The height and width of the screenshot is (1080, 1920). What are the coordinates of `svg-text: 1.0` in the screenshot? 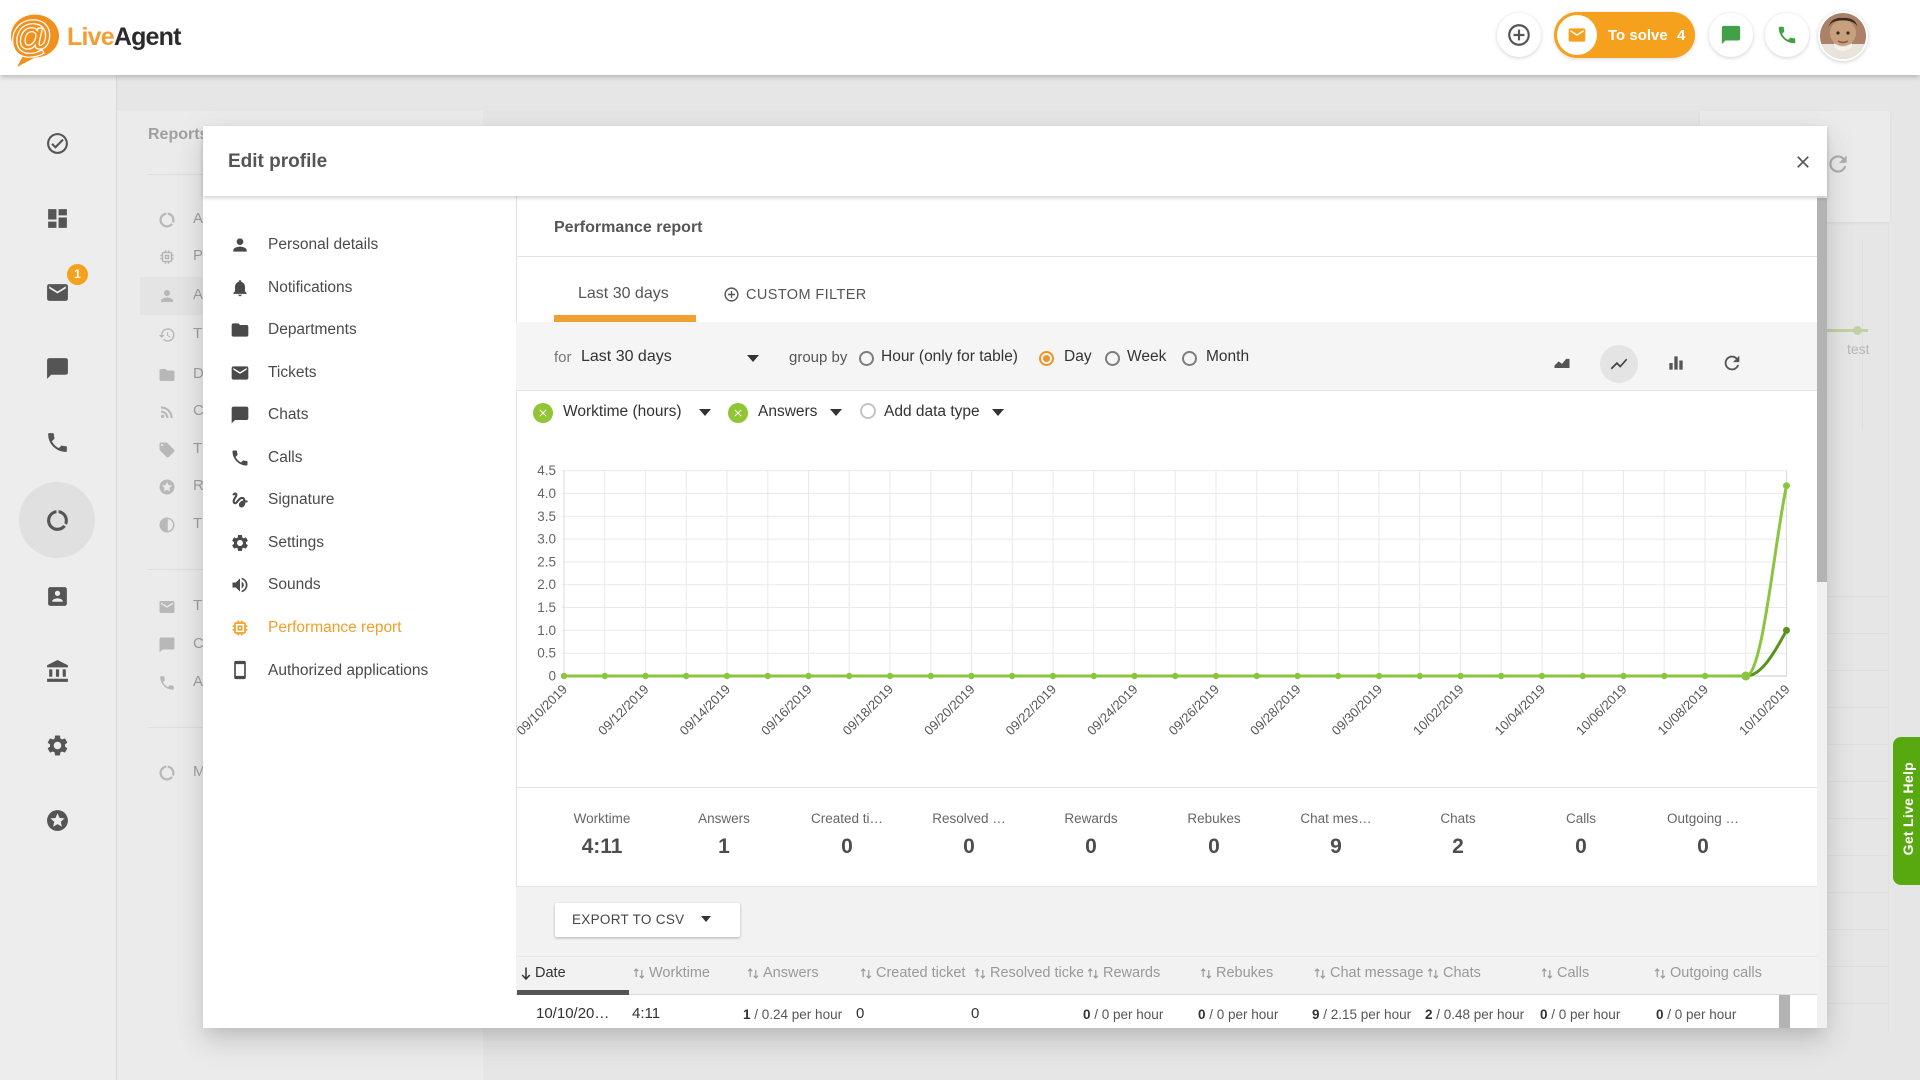 It's located at (546, 630).